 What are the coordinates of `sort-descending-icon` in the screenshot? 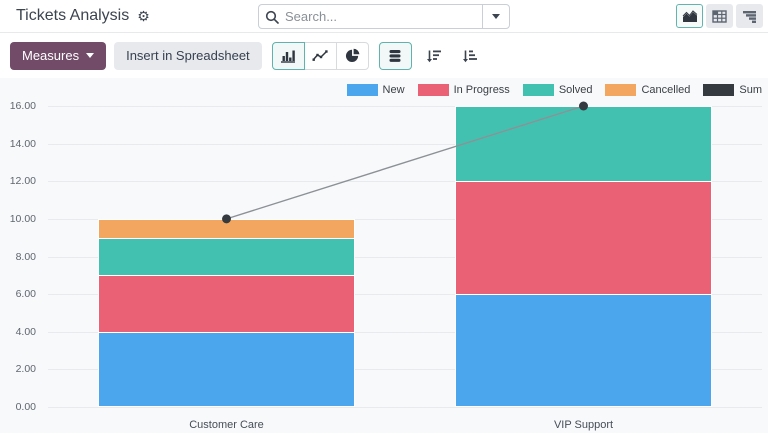 It's located at (433, 56).